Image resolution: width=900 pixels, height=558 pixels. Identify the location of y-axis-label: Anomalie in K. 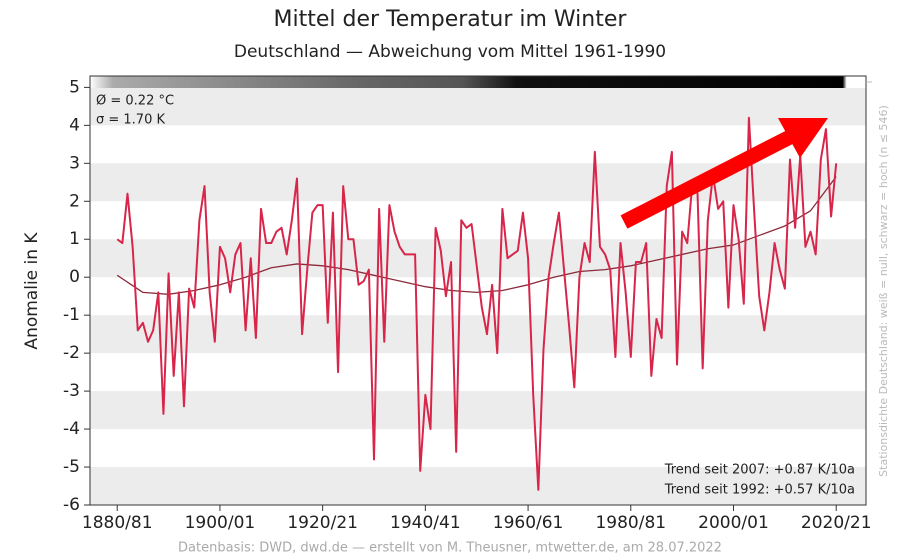
(32, 291).